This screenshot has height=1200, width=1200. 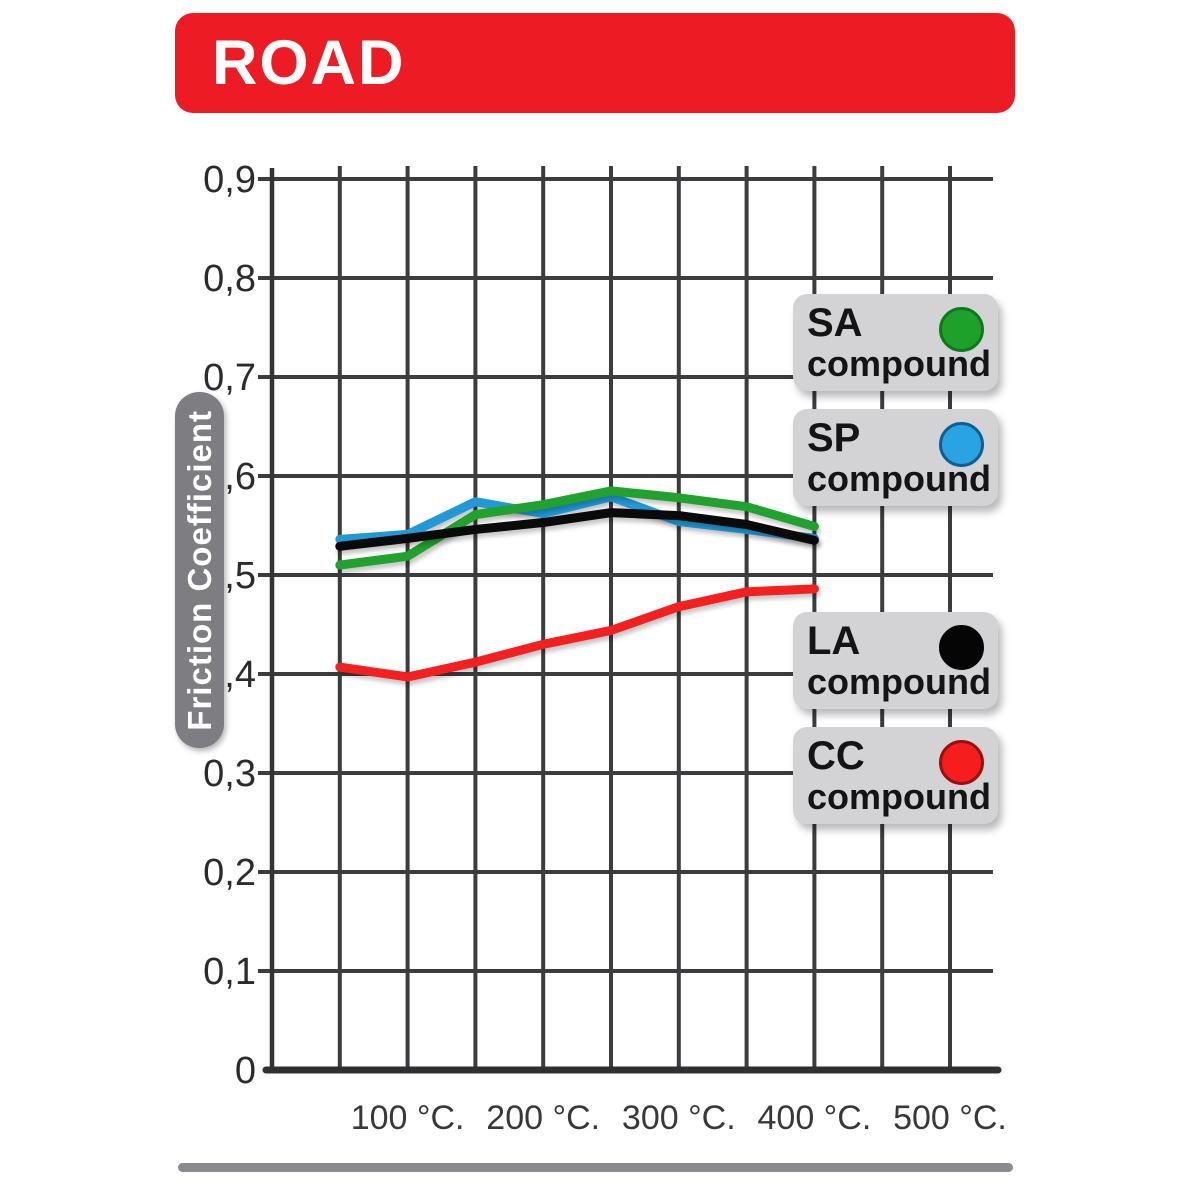 I want to click on legend-sa-code: SA, so click(x=835, y=323).